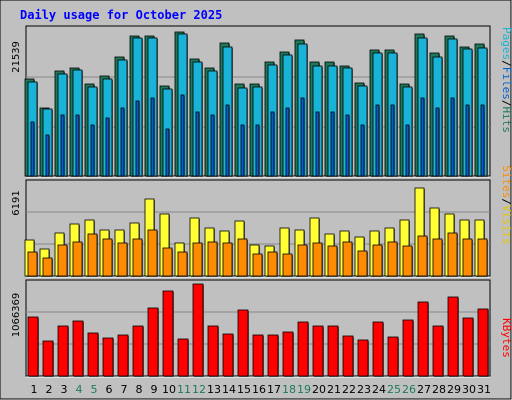 This screenshot has width=512, height=400. I want to click on kbytes-max-label: 1066369, so click(16, 315).